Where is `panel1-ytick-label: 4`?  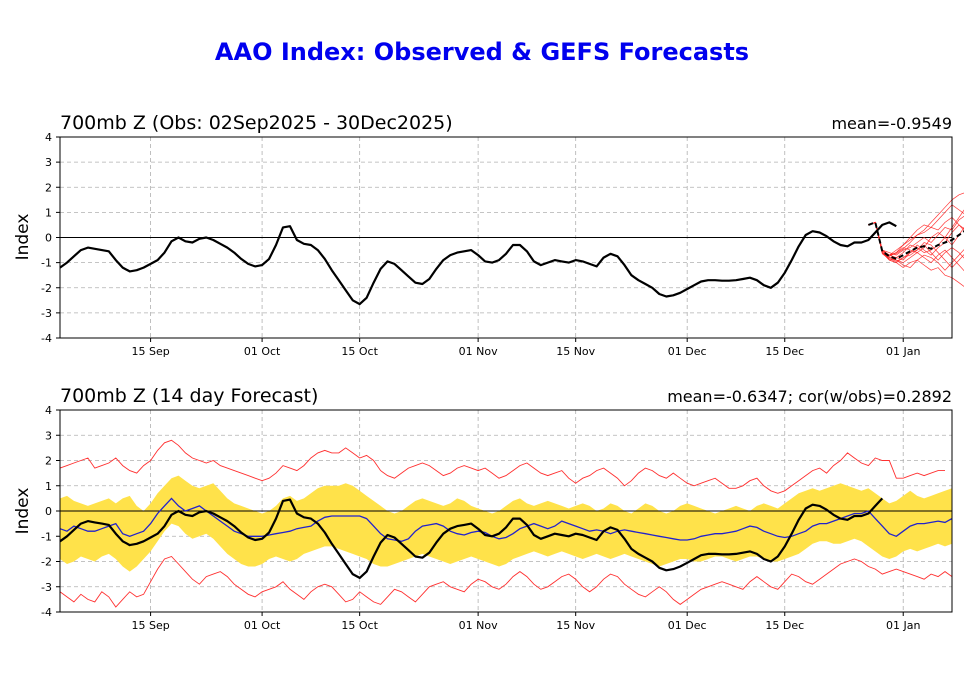 panel1-ytick-label: 4 is located at coordinates (48, 137).